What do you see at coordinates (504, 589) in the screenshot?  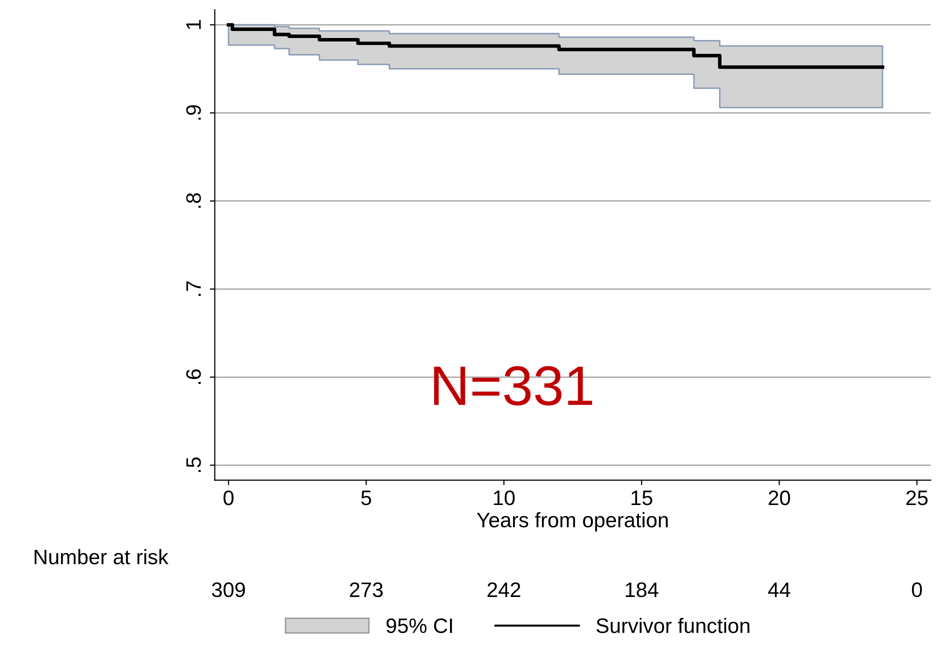 I see `text: 242` at bounding box center [504, 589].